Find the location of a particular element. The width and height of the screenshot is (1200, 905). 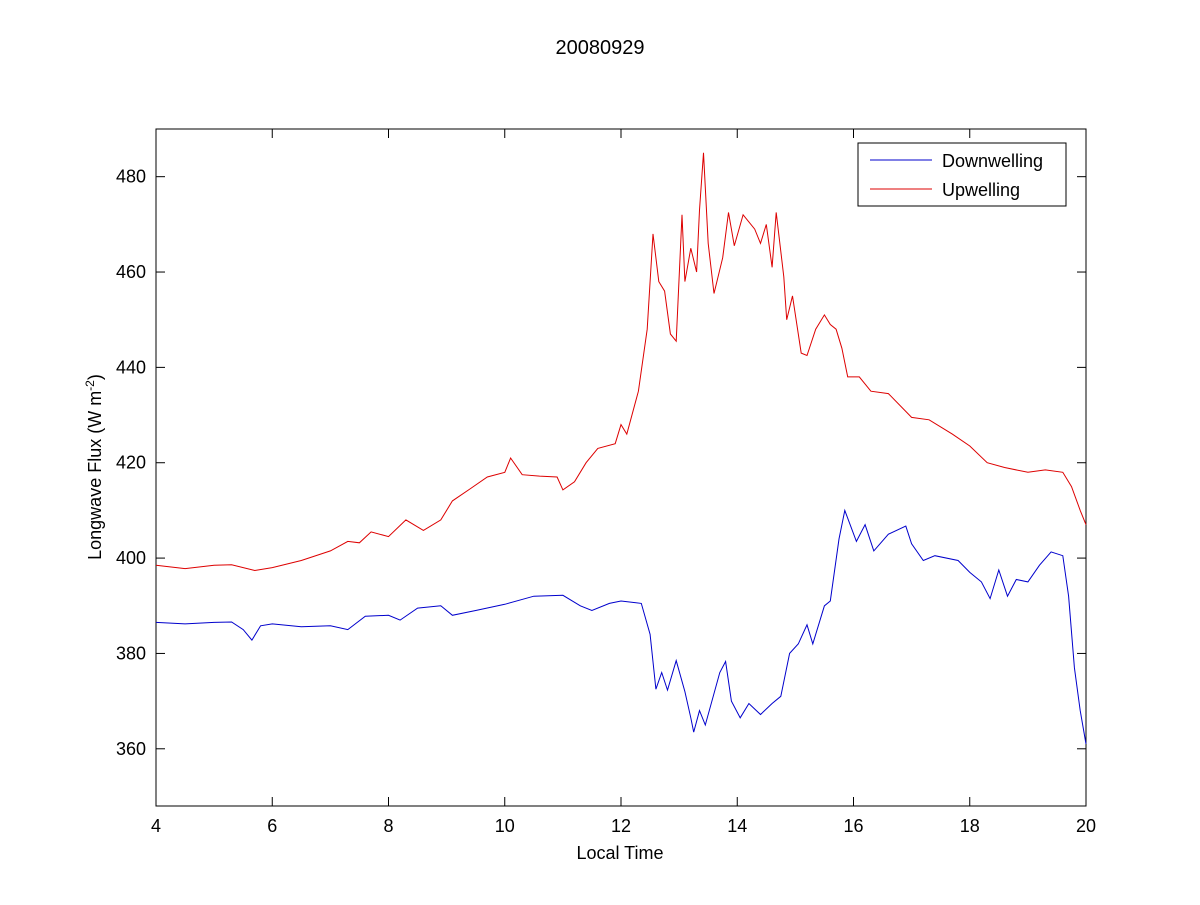

x-axis-label: Local Time is located at coordinates (619, 853).